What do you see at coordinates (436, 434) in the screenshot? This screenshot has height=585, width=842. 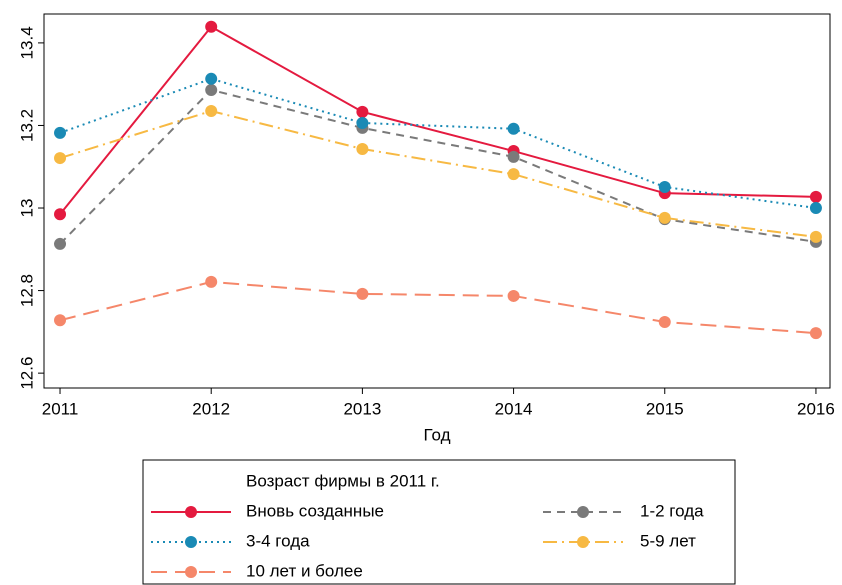 I see `x-axis-label: Год` at bounding box center [436, 434].